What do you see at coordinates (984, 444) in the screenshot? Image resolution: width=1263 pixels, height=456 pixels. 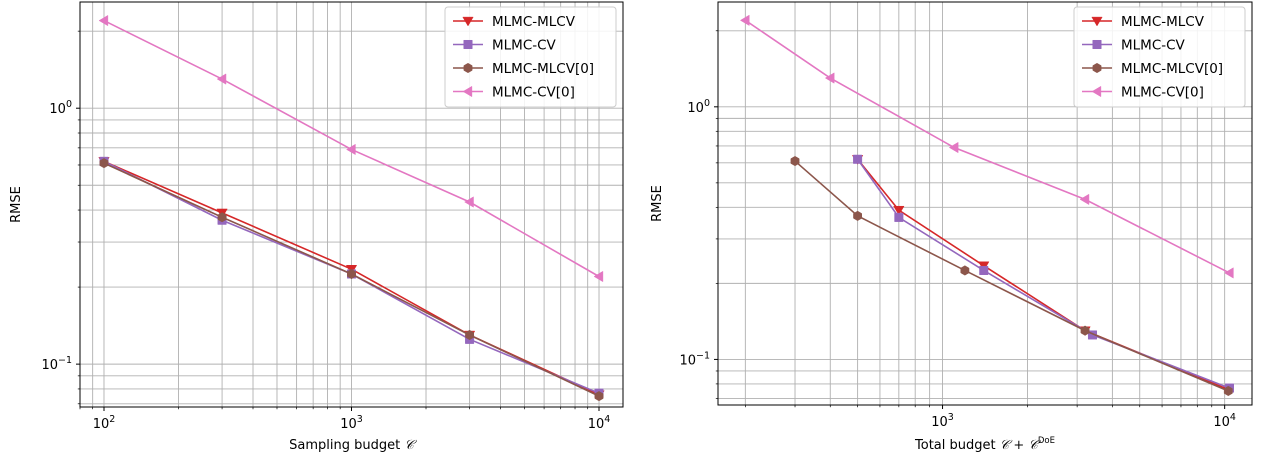 I see `x-axis-label: Total budget 𝒞 + 𝒞DoE` at bounding box center [984, 444].